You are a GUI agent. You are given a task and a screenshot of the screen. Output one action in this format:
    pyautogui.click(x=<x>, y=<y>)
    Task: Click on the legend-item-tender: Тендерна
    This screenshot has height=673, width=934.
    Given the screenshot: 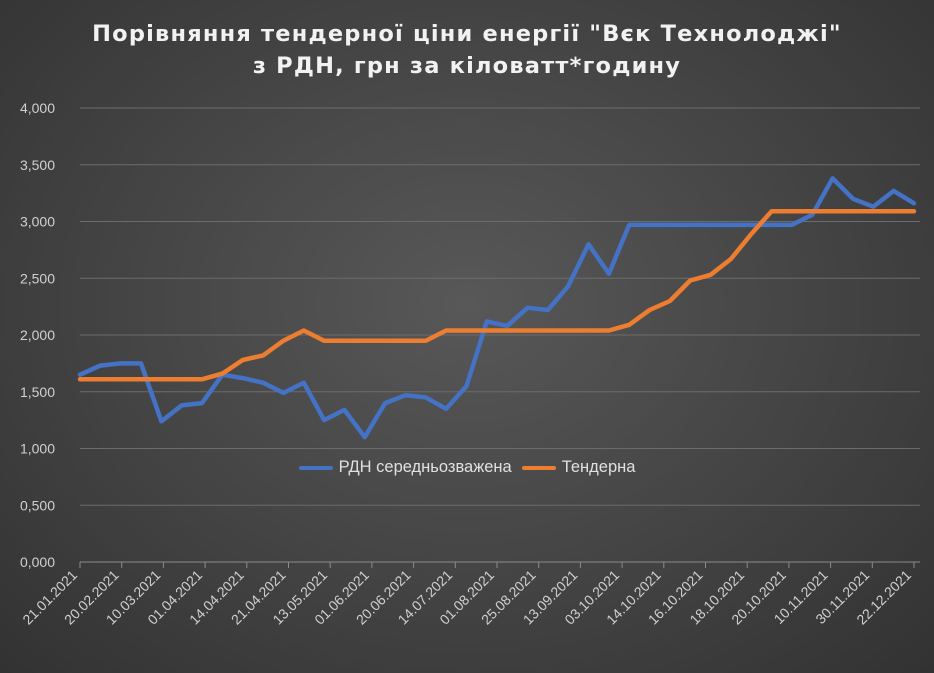 What is the action you would take?
    pyautogui.click(x=578, y=467)
    